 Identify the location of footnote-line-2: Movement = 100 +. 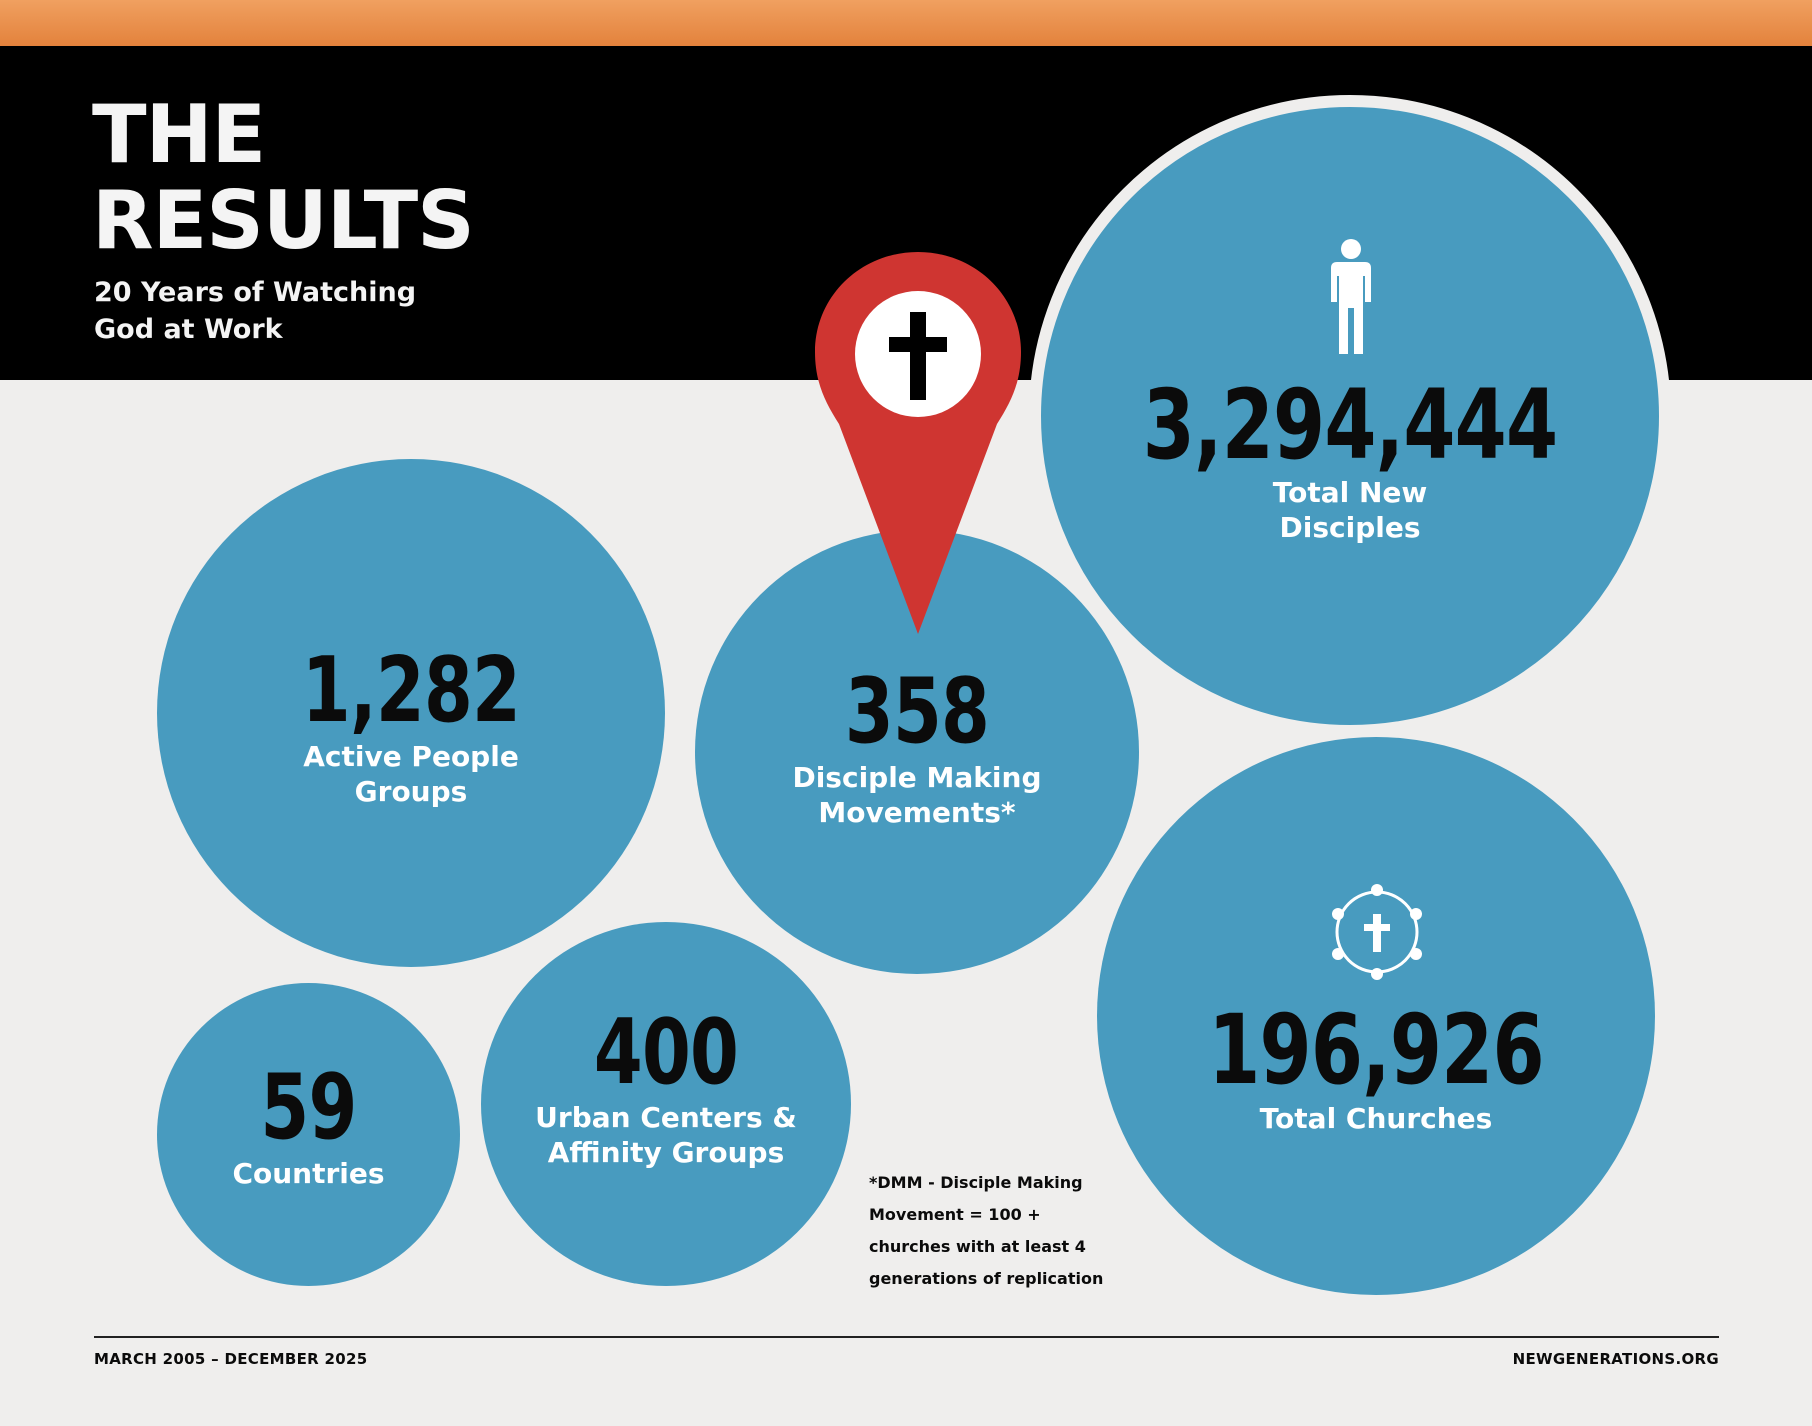
(955, 1214).